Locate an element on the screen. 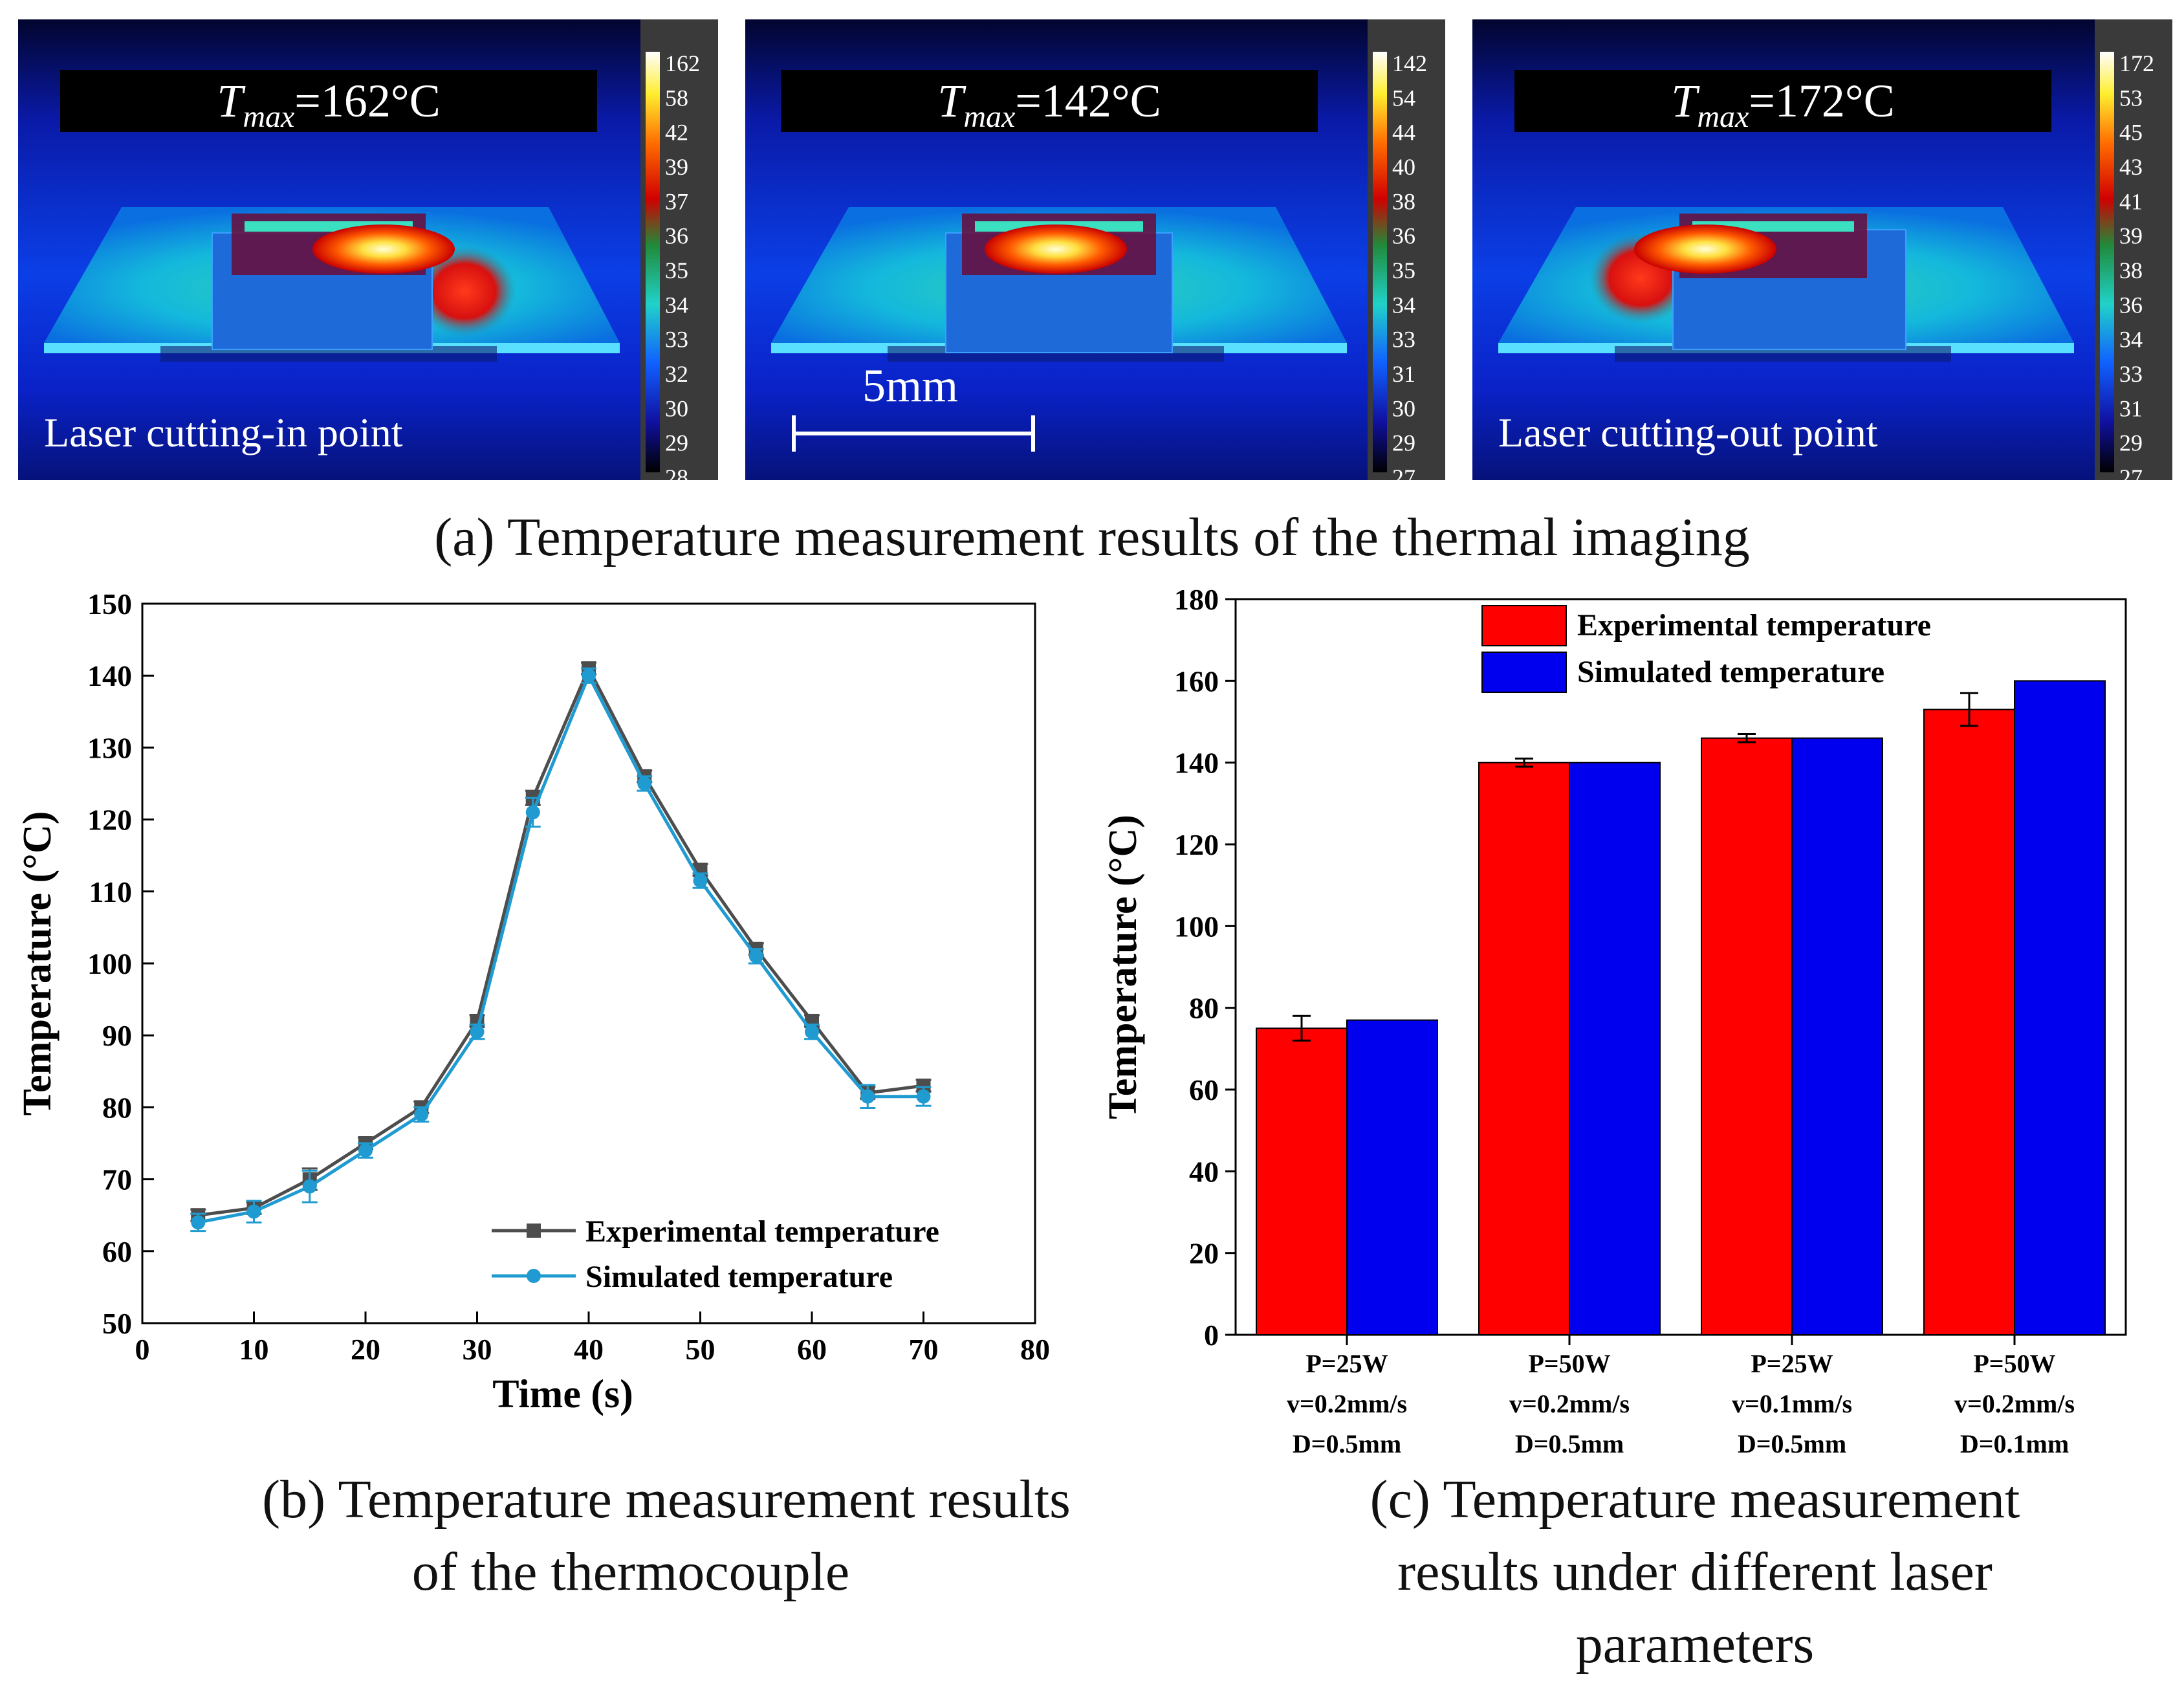  legend-label: Simulated temperature is located at coordinates (1730, 672).